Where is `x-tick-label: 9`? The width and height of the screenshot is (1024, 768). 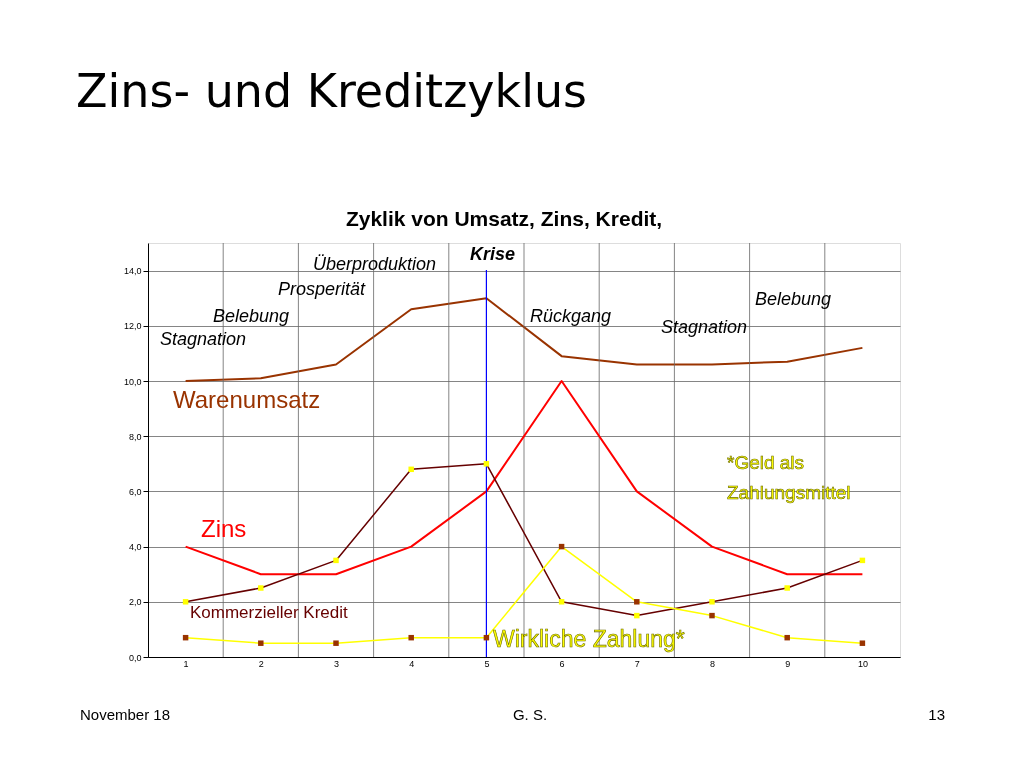 x-tick-label: 9 is located at coordinates (788, 663).